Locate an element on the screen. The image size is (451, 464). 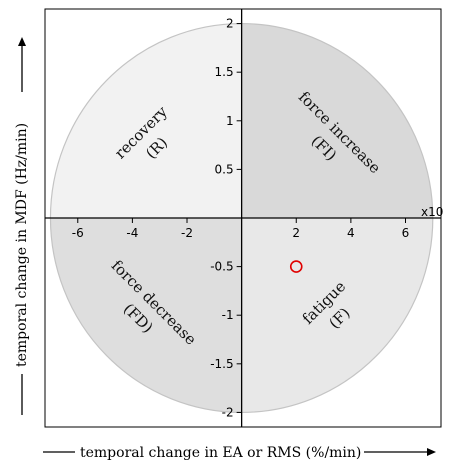
x-axis-arrow-head is located at coordinates (431, 452).